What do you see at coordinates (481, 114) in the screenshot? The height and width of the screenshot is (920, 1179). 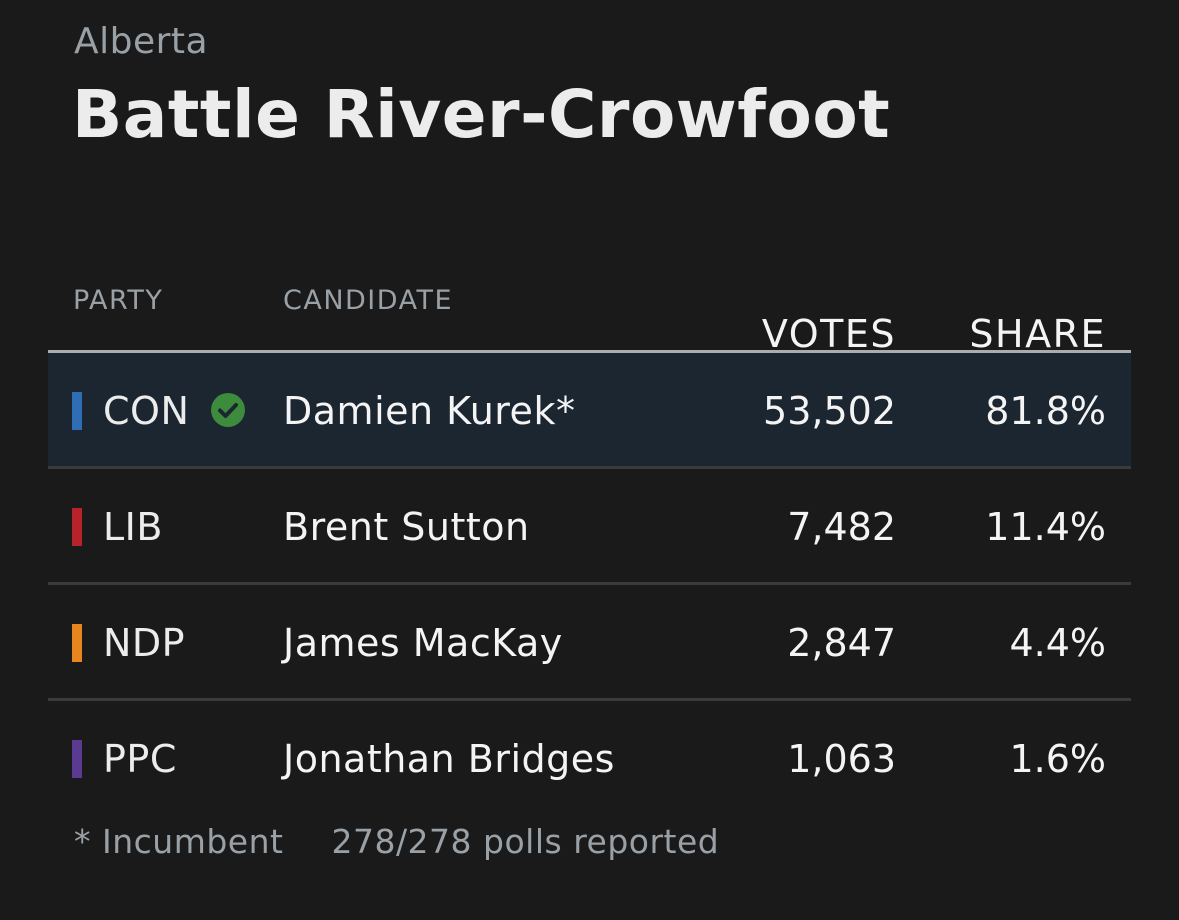 I see `riding-title: Battle River-Crowfoot` at bounding box center [481, 114].